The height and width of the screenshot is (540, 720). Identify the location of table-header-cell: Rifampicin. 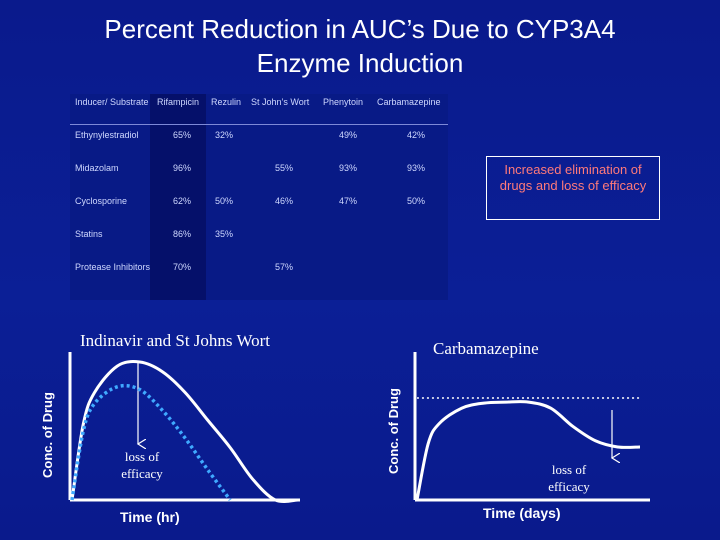
(178, 102).